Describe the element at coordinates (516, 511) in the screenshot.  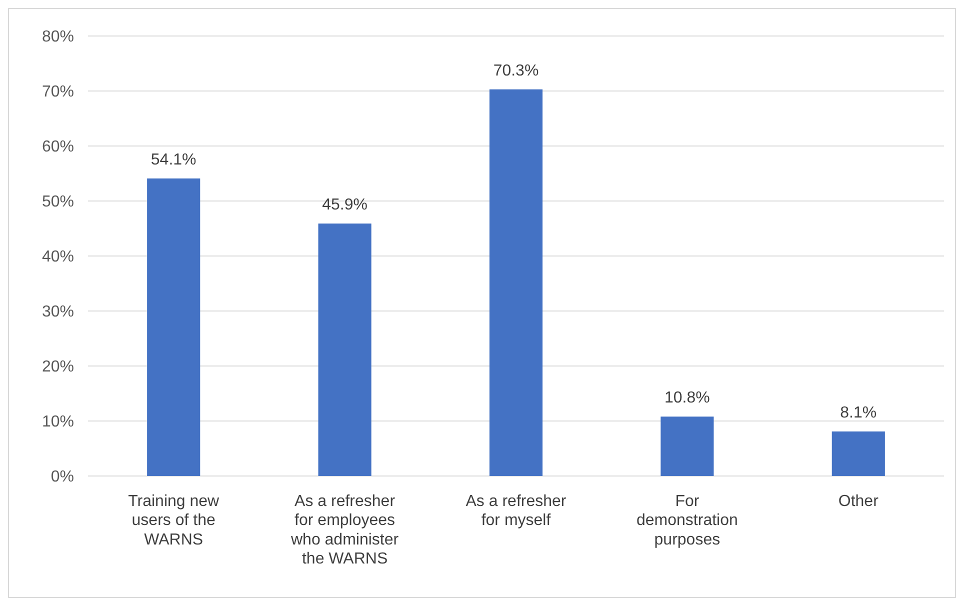
I see `x-tick-label: As a refresher for myself` at that location.